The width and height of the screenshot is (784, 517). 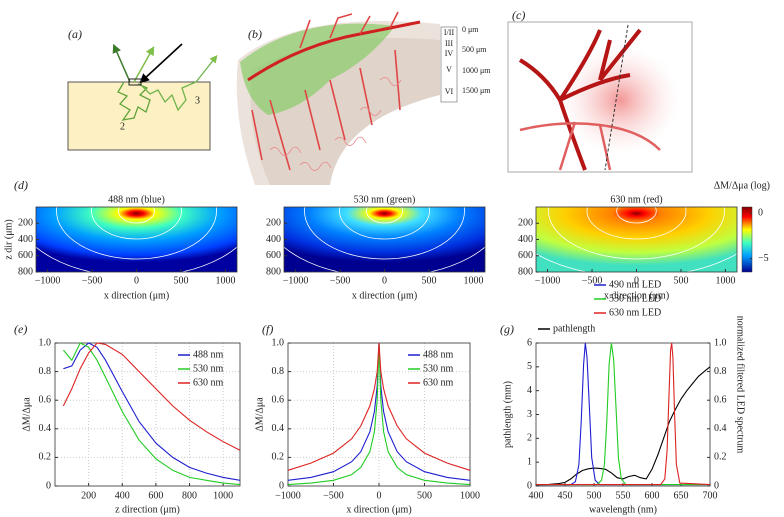 I want to click on x-tick-label: 800, so click(x=189, y=495).